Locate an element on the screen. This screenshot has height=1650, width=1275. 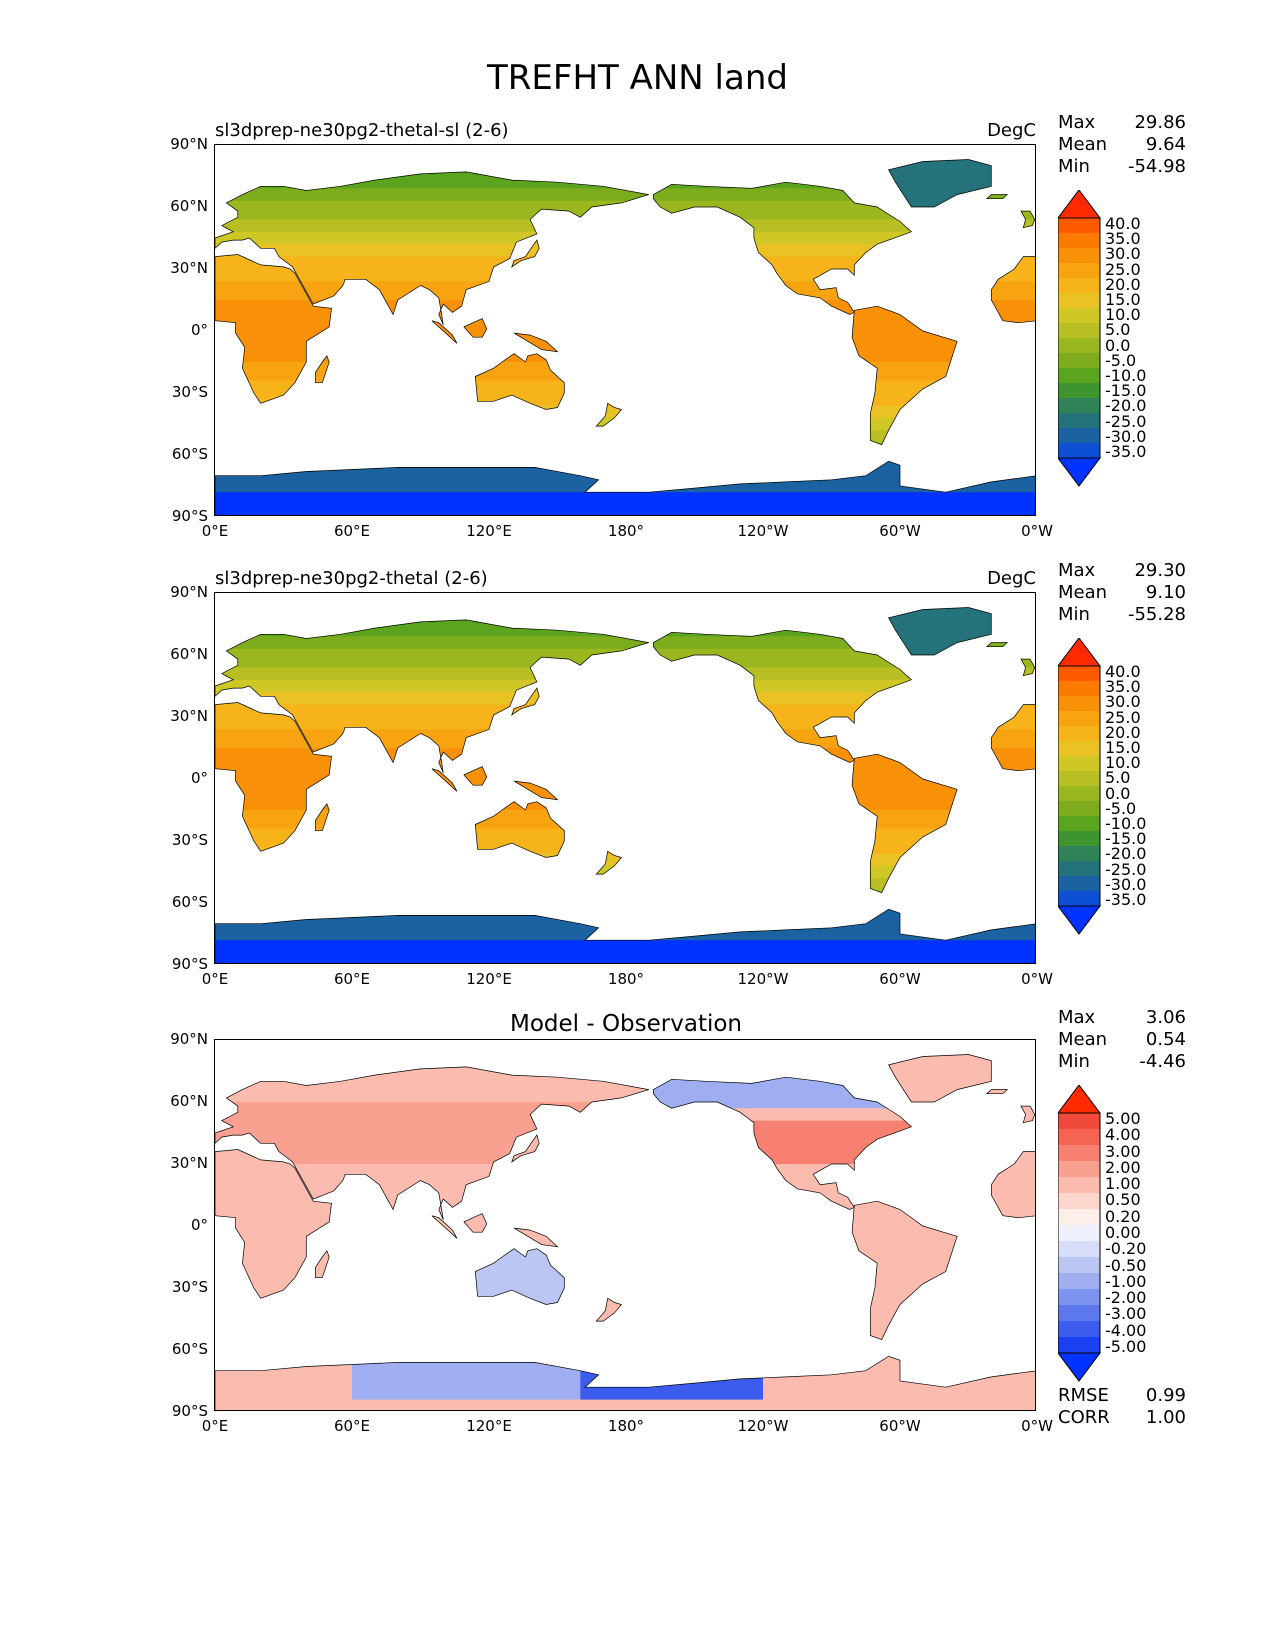
colorbar-label: 30.0 is located at coordinates (1123, 702).